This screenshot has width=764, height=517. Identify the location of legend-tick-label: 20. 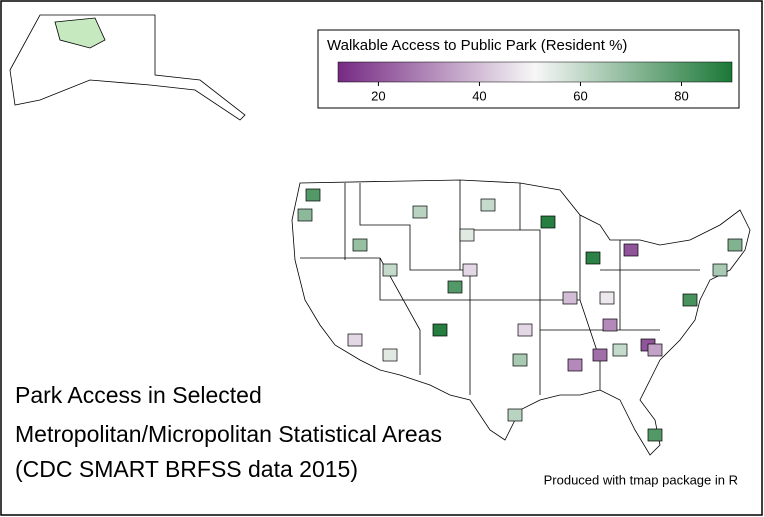
(378, 95).